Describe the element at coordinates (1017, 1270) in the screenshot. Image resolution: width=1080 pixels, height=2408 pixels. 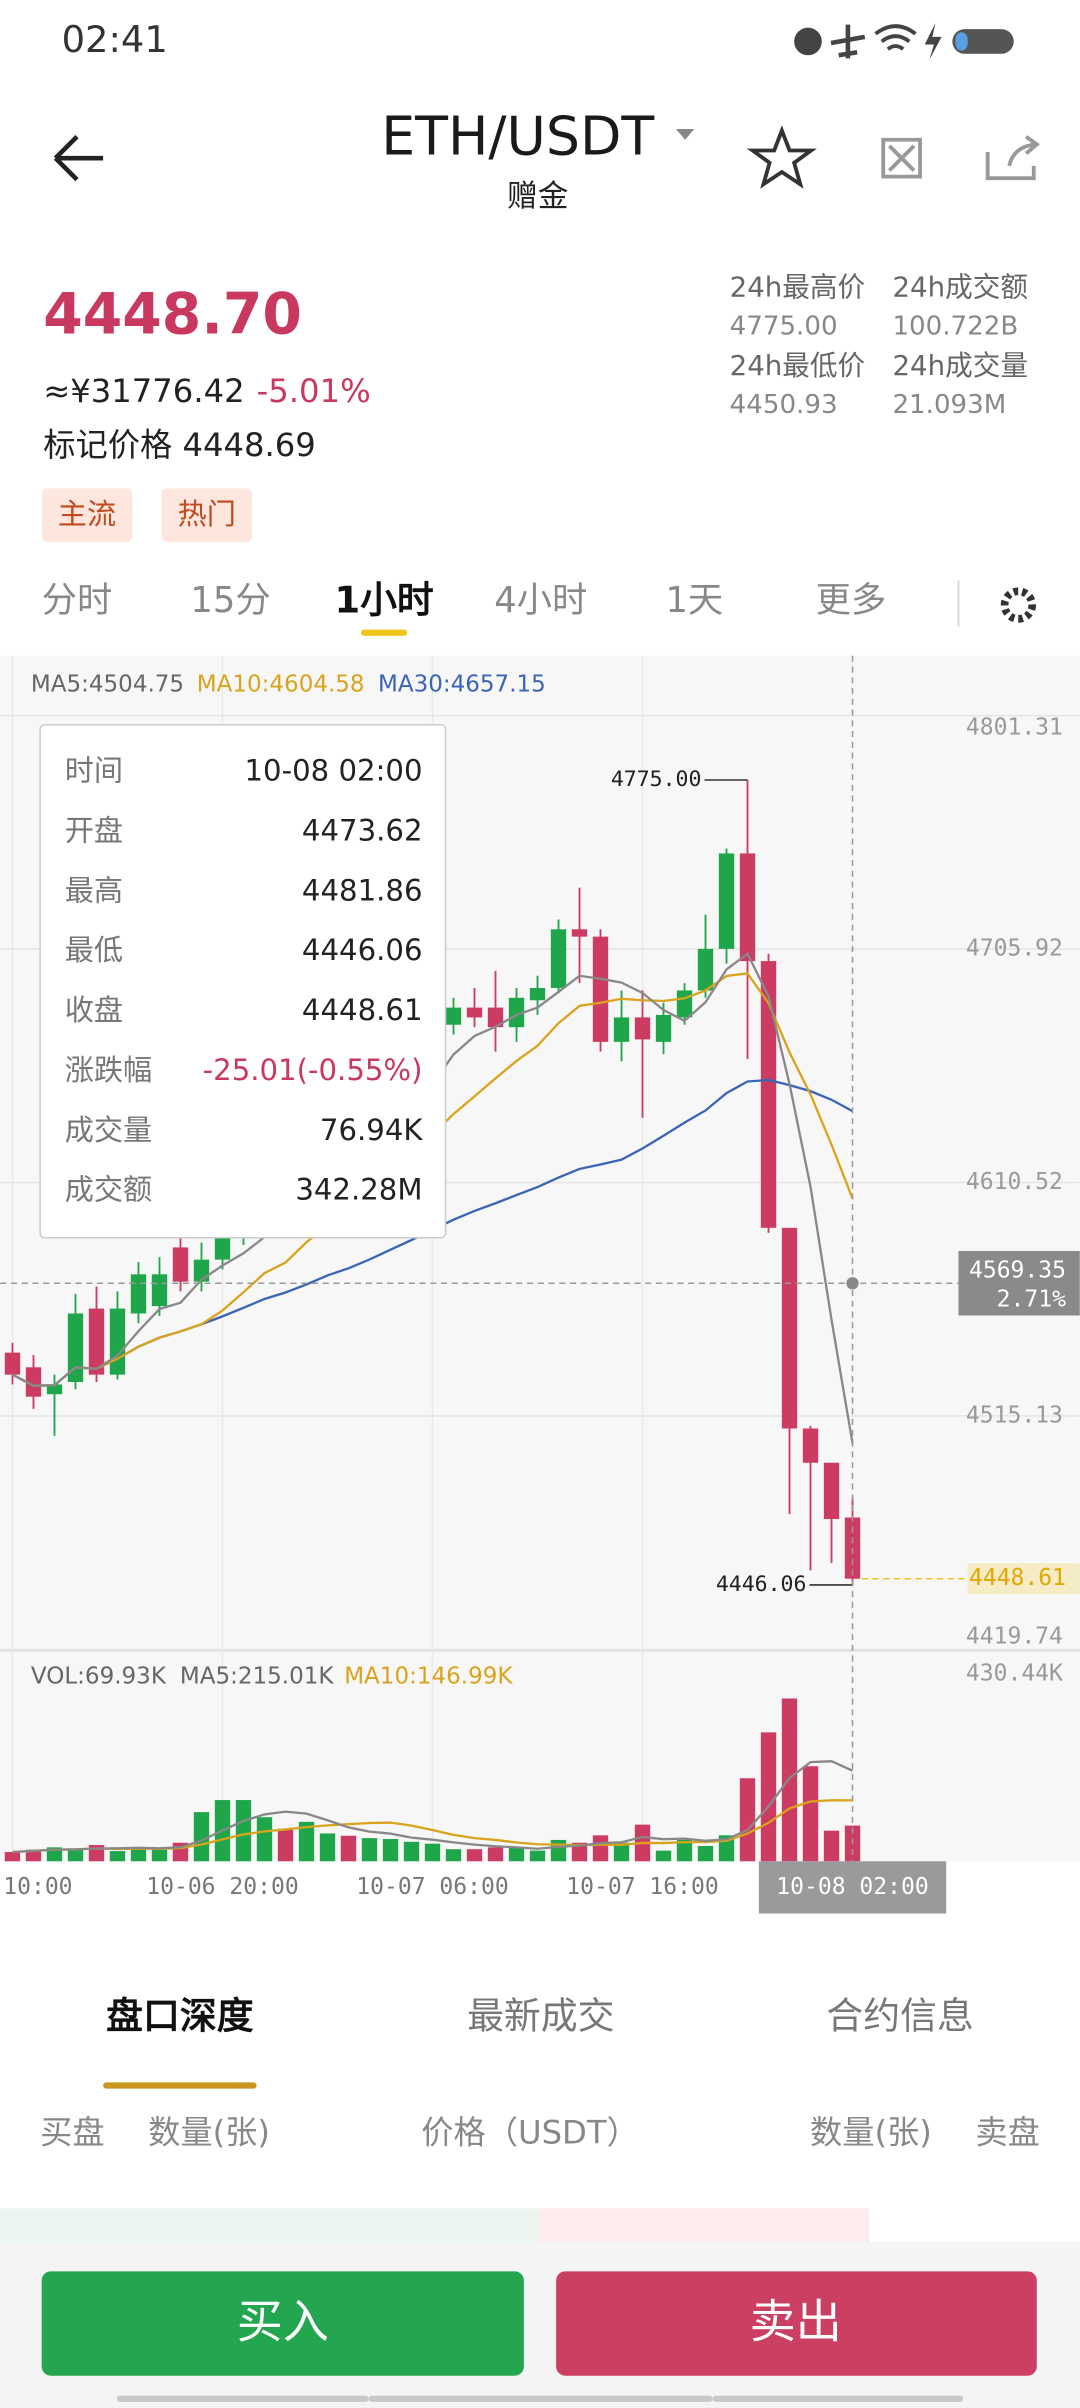
I see `crosshair-price: 4569.35` at that location.